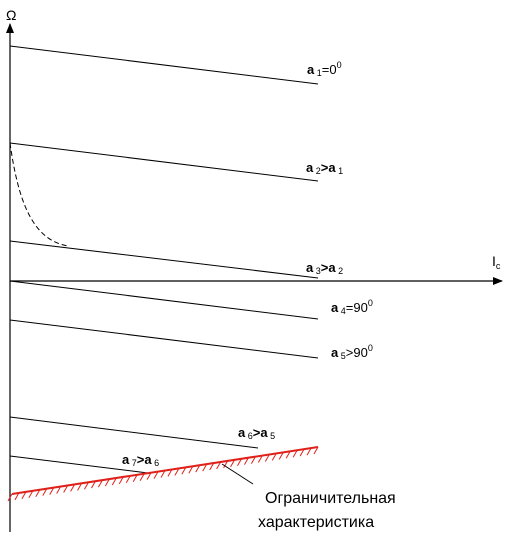 This screenshot has width=507, height=538. I want to click on line-a6, so click(134, 432).